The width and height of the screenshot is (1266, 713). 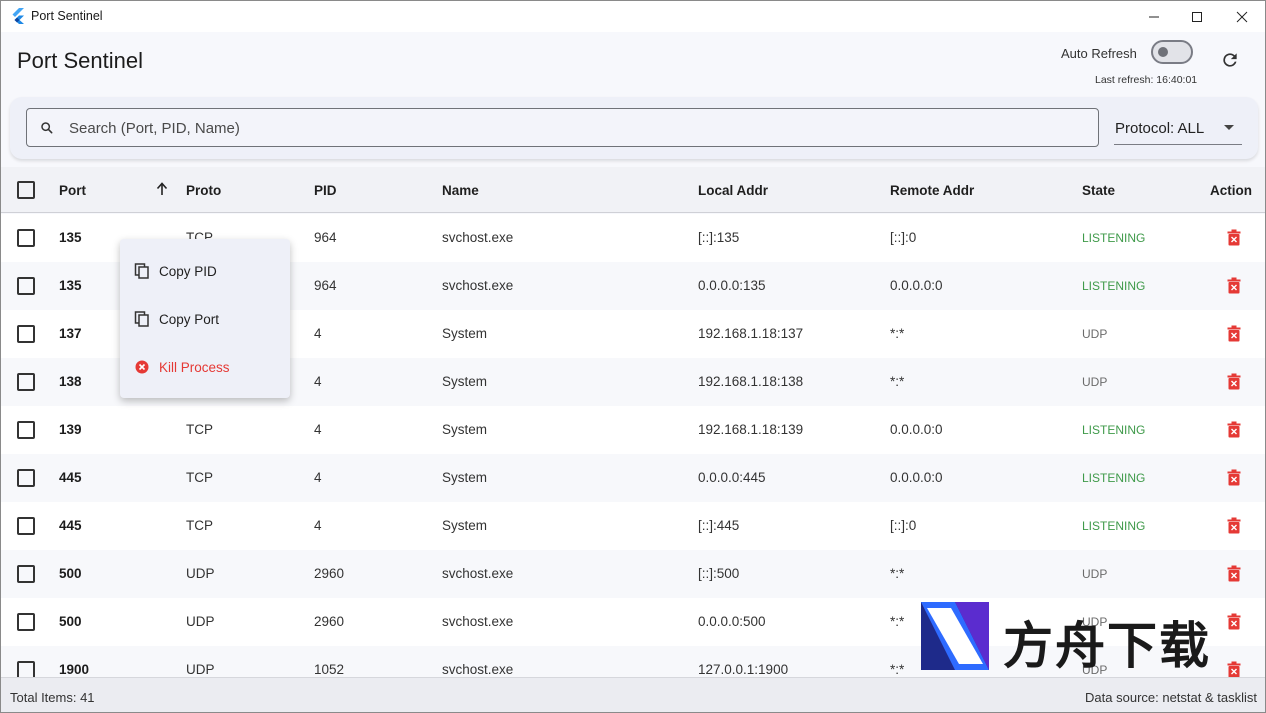 What do you see at coordinates (751, 429) in the screenshot?
I see `cell-local-addr: 192.168.1.18:139` at bounding box center [751, 429].